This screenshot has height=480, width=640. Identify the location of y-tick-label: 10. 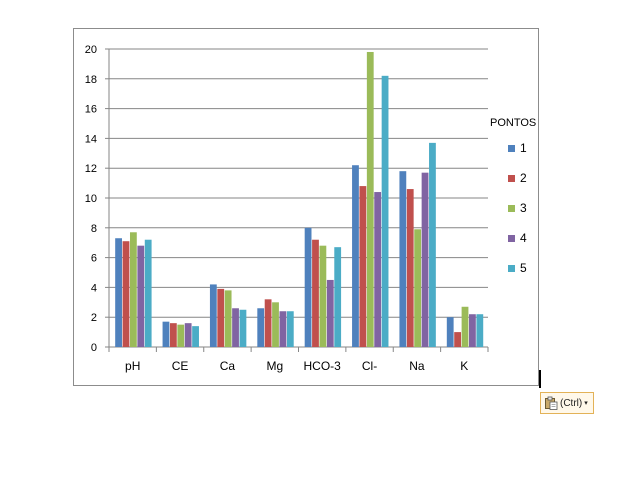
(91, 199).